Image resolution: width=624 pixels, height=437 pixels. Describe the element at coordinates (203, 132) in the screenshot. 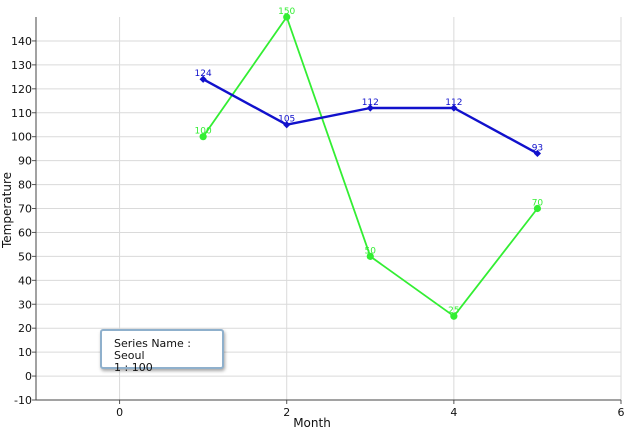

I see `data-label: 100` at that location.